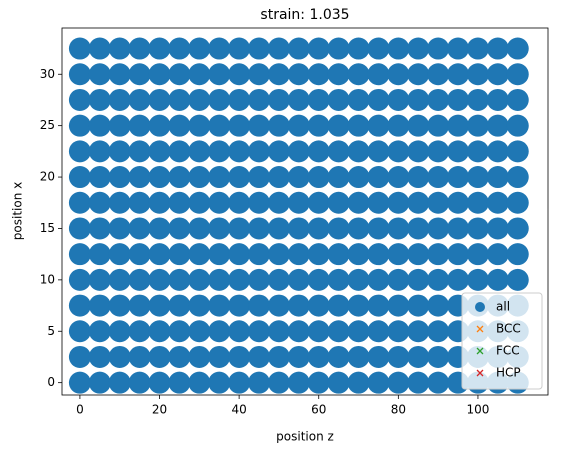  I want to click on x-tick-label: 100, so click(477, 410).